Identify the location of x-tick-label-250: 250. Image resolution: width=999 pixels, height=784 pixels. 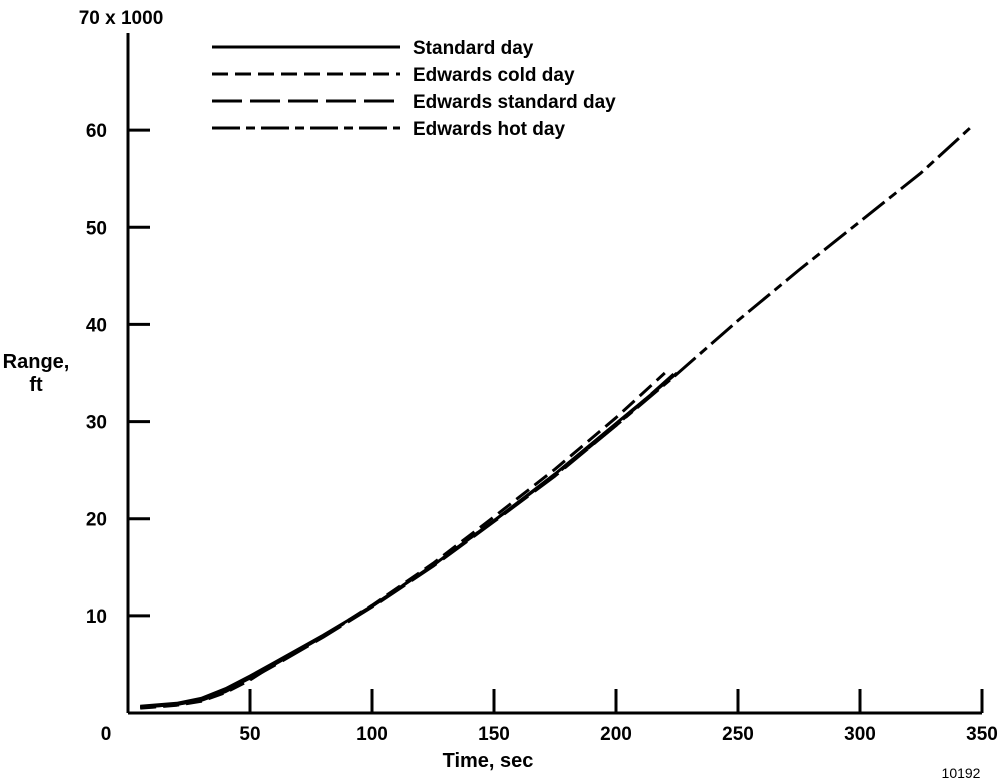
(738, 734).